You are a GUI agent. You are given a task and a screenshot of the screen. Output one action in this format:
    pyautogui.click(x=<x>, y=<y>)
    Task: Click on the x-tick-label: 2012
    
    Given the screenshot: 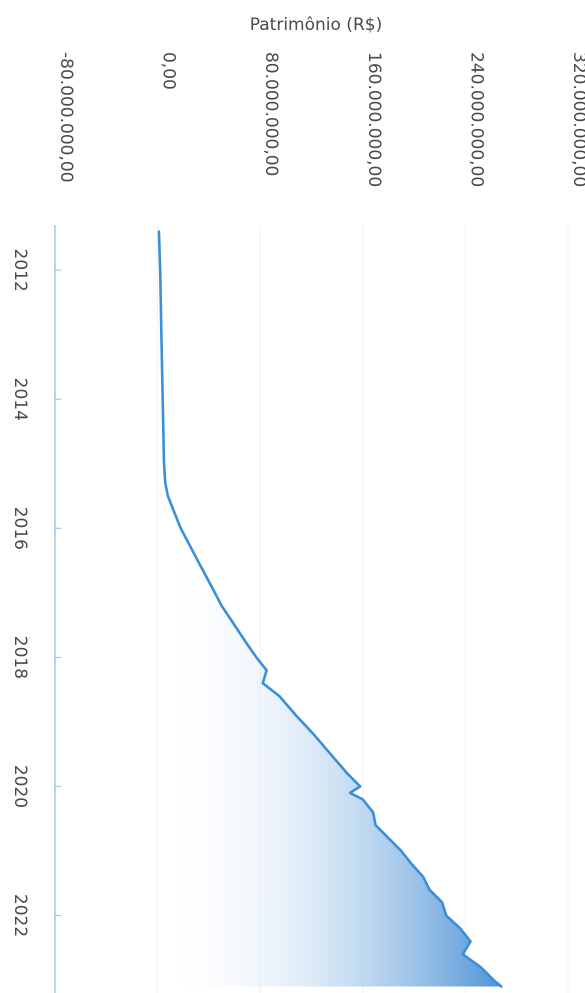 What is the action you would take?
    pyautogui.click(x=20, y=270)
    